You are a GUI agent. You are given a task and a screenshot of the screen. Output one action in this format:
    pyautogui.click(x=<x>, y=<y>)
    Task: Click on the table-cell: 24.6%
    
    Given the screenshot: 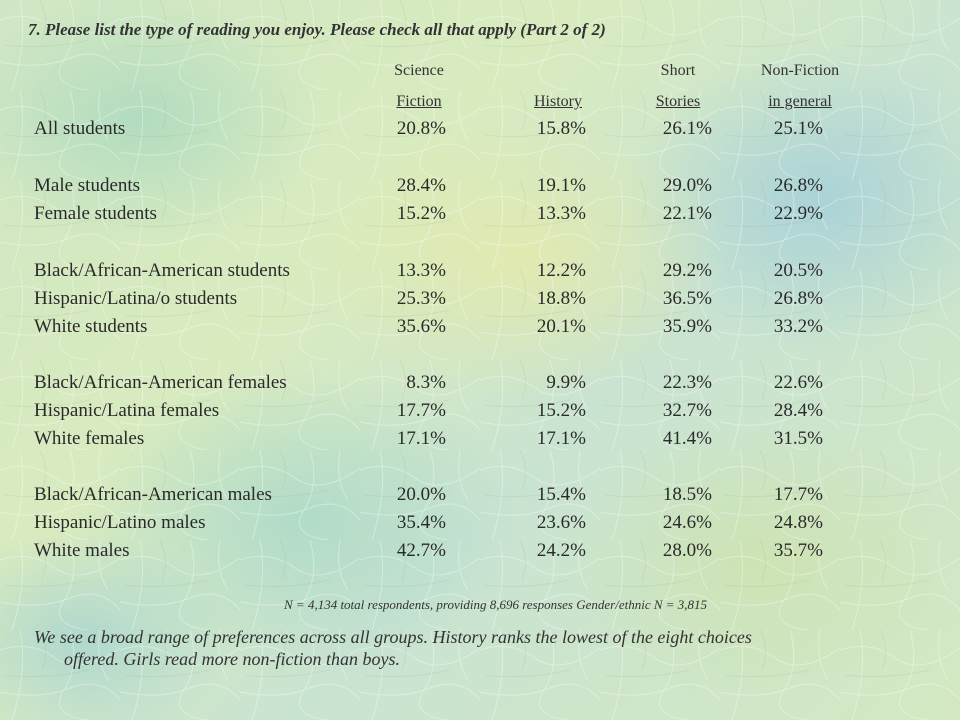 What is the action you would take?
    pyautogui.click(x=687, y=522)
    